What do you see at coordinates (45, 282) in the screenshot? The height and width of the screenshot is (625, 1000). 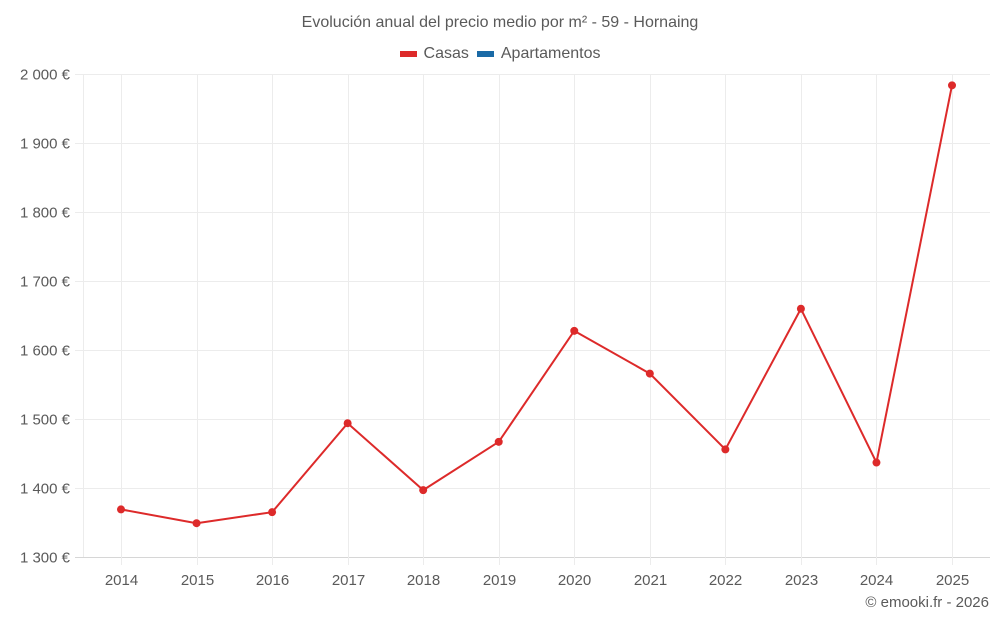 I see `y-tick-label: 1 700 €` at bounding box center [45, 282].